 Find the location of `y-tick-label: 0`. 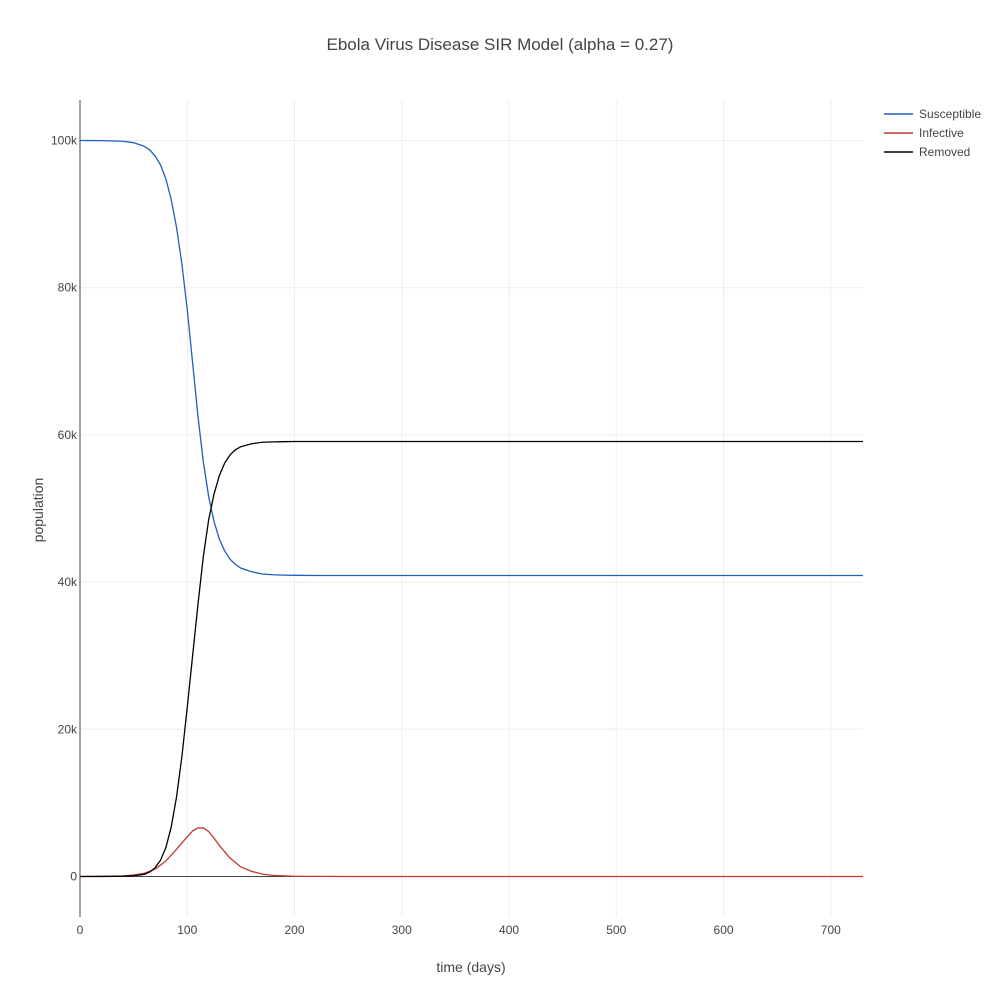

y-tick-label: 0 is located at coordinates (73, 877).